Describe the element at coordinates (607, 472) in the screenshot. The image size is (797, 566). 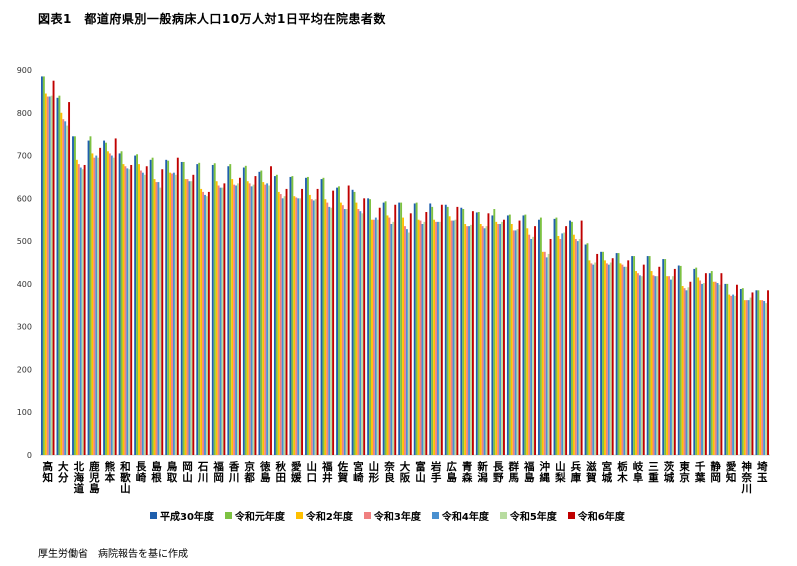
I see `x-category-label: 宮城` at that location.